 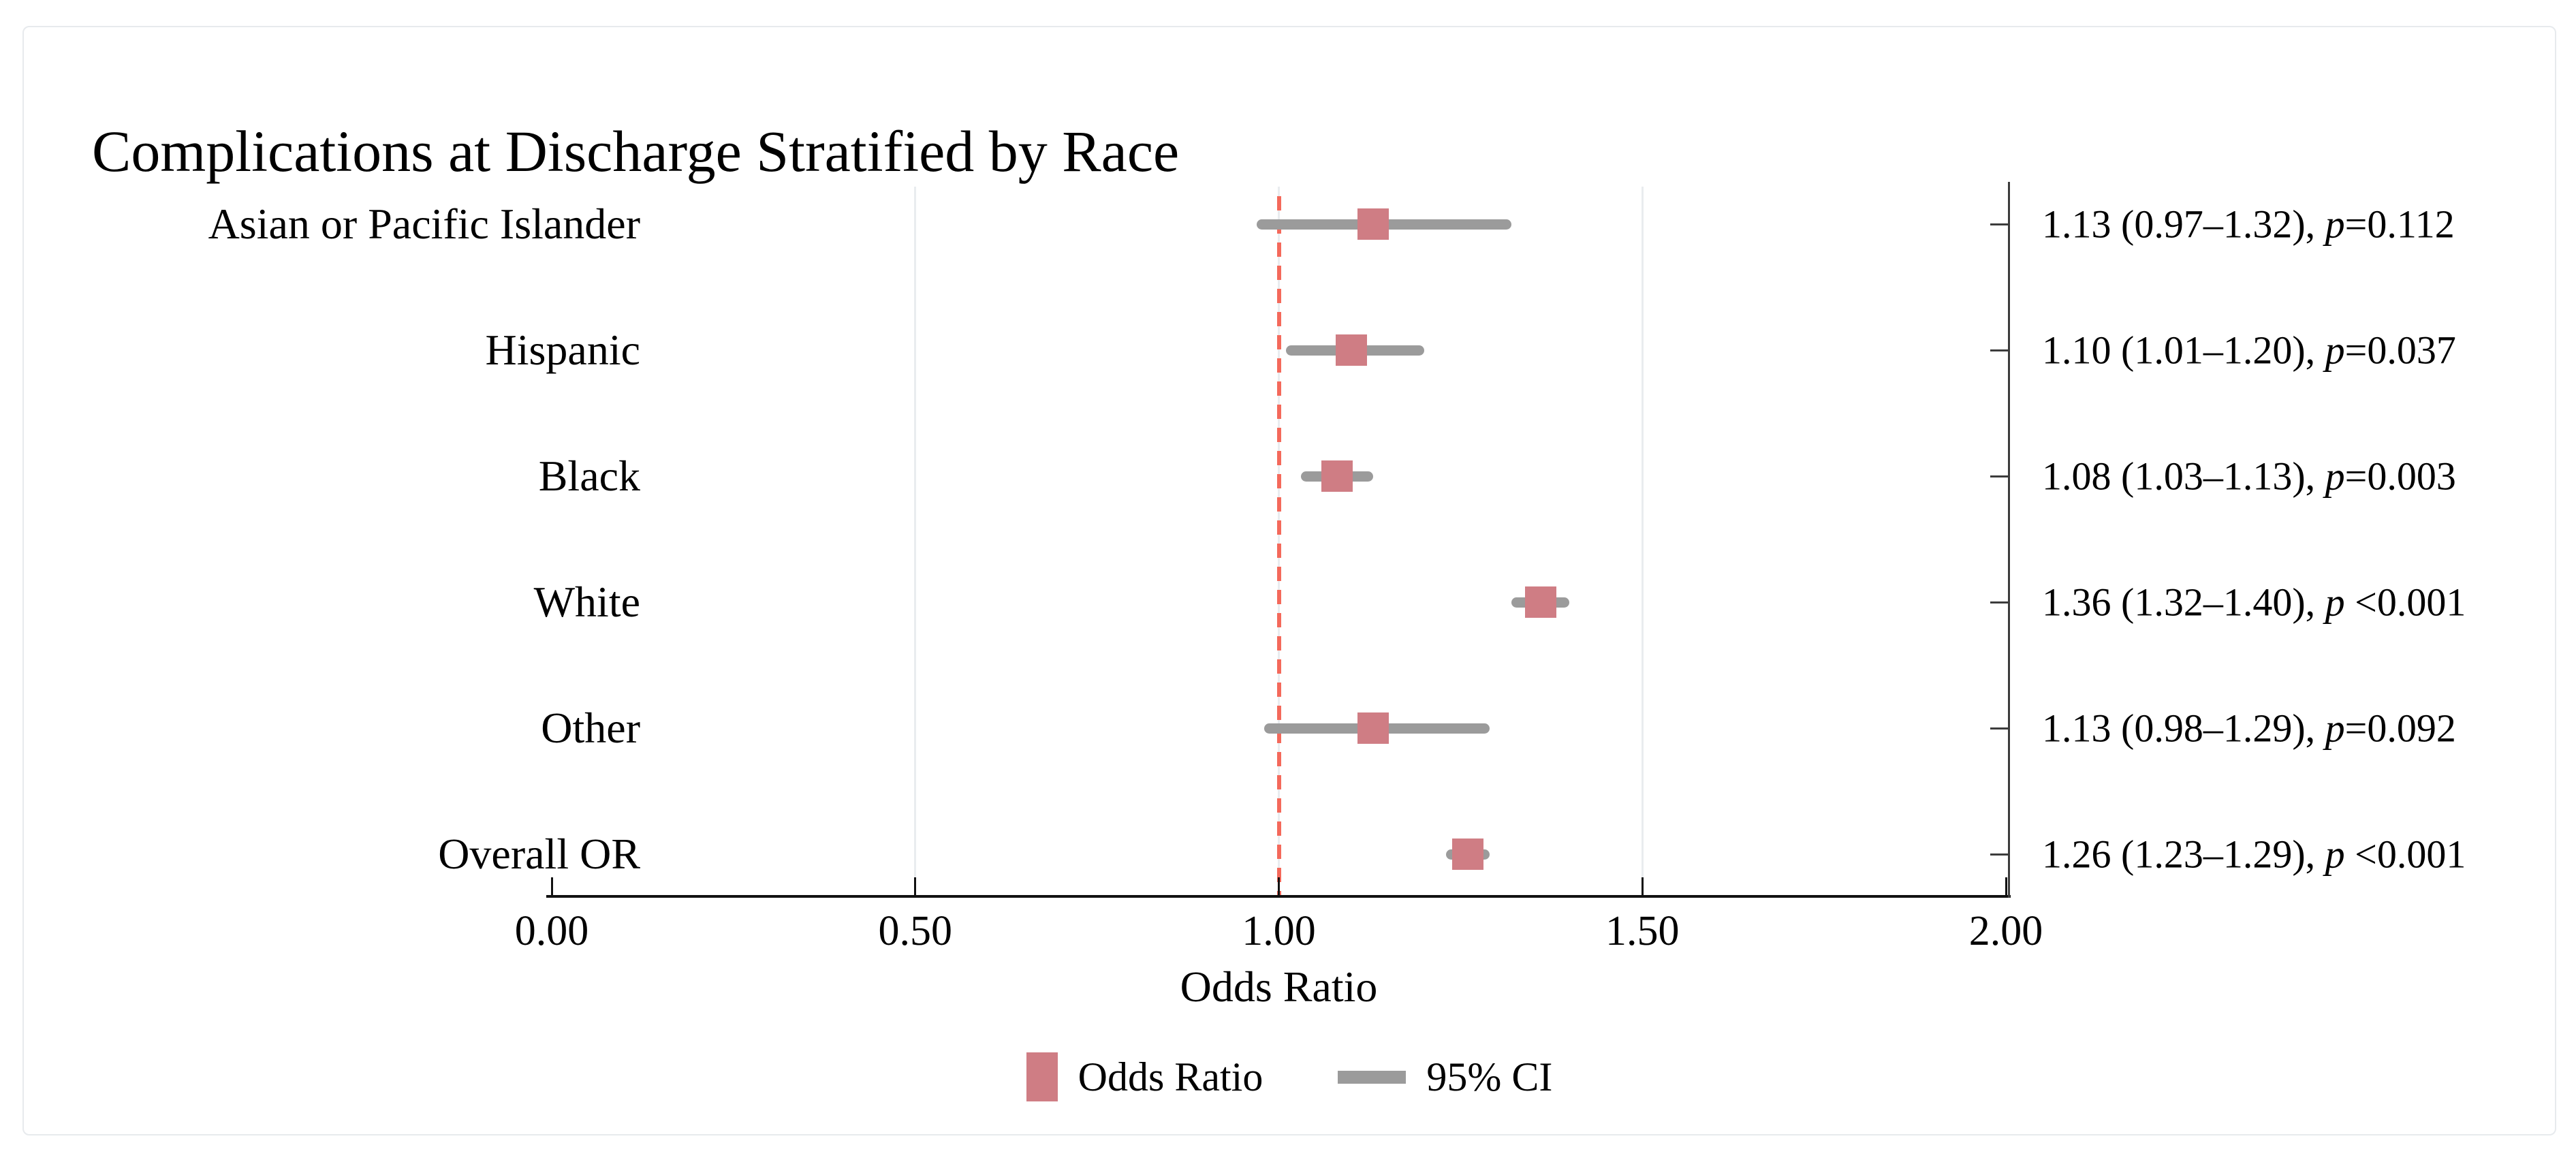 What do you see at coordinates (1042, 1077) in the screenshot?
I see `odds-ratio-swatch-icon` at bounding box center [1042, 1077].